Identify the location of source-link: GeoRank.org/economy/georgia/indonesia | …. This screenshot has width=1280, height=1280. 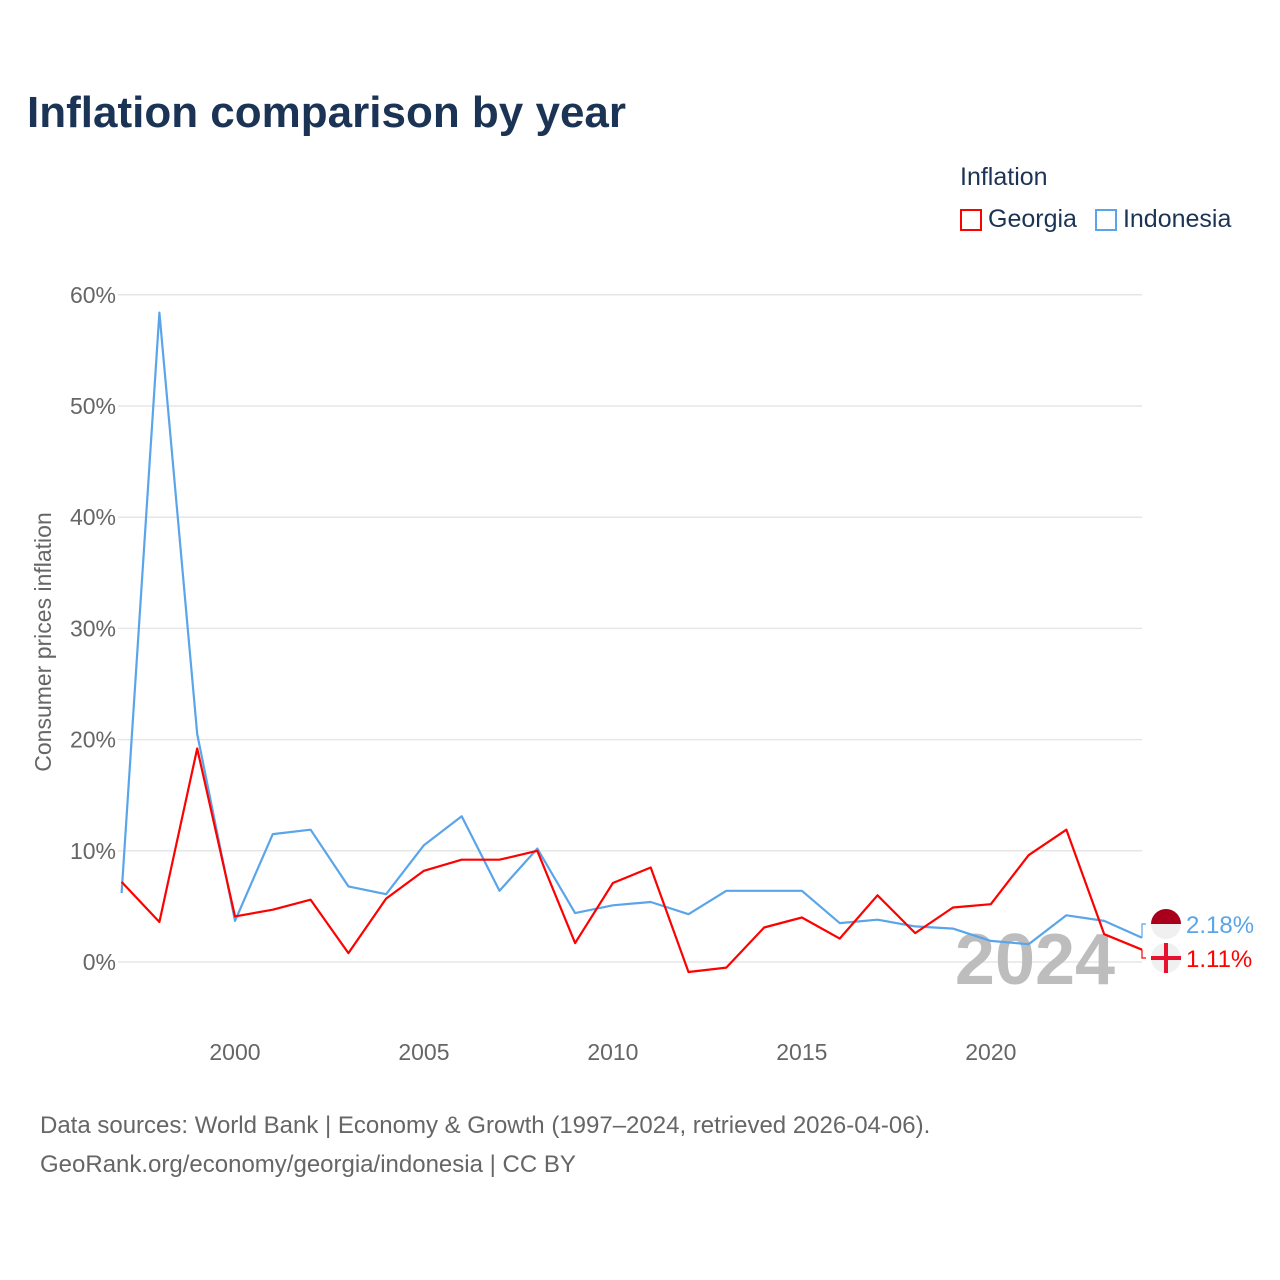
(308, 1164).